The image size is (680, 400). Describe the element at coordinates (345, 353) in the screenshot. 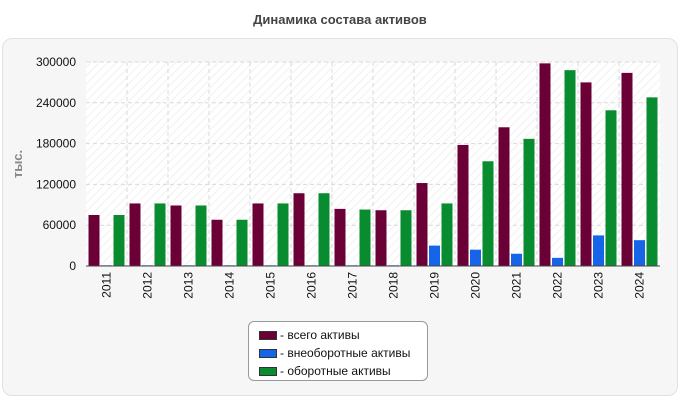

I see `legend-label-noncurrent: - внеоборотные активы` at that location.